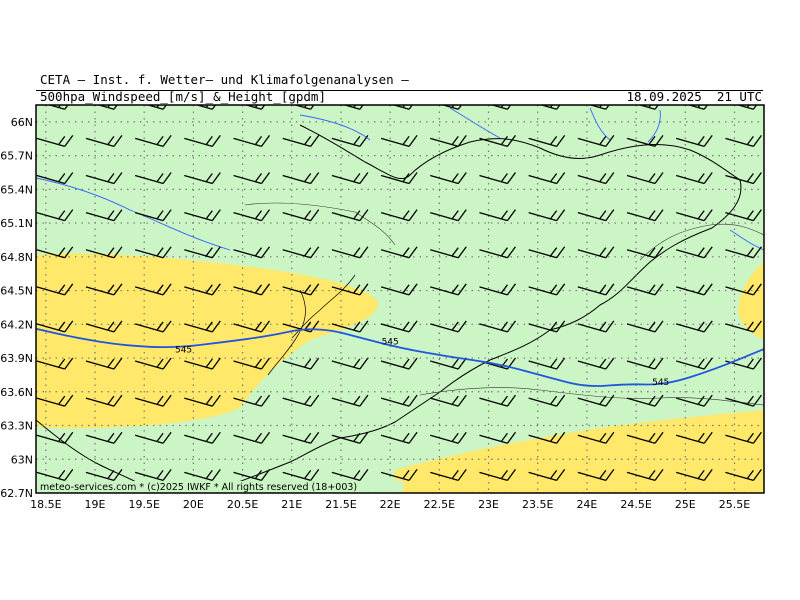  I want to click on lon-tick-label: 25E, so click(685, 504).